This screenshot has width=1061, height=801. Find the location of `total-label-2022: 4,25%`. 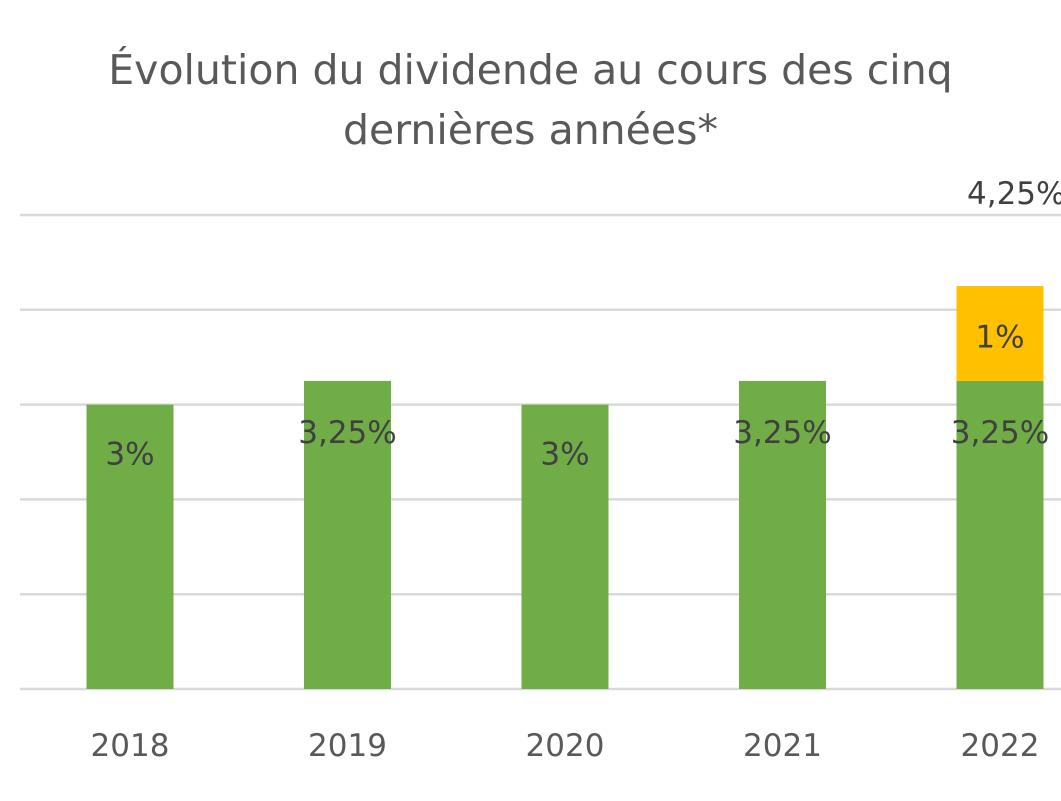

total-label-2022: 4,25% is located at coordinates (1014, 194).